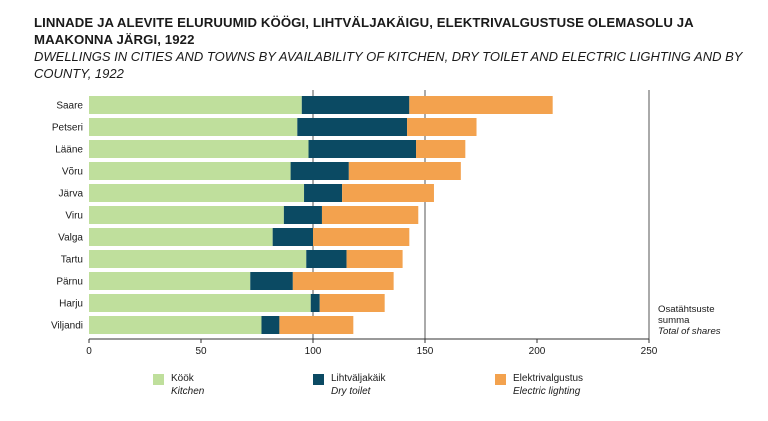  What do you see at coordinates (319, 171) in the screenshot?
I see `bar-võru-series-1` at bounding box center [319, 171].